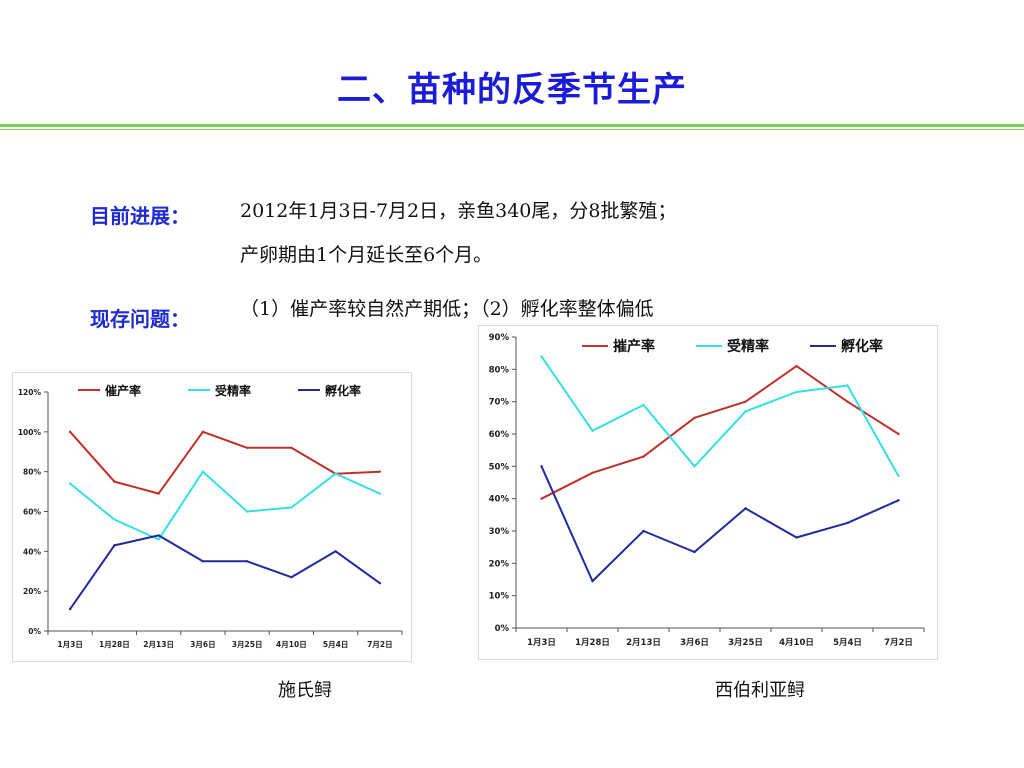 This screenshot has width=1024, height=768. I want to click on y-tick-label: 70%, so click(499, 403).